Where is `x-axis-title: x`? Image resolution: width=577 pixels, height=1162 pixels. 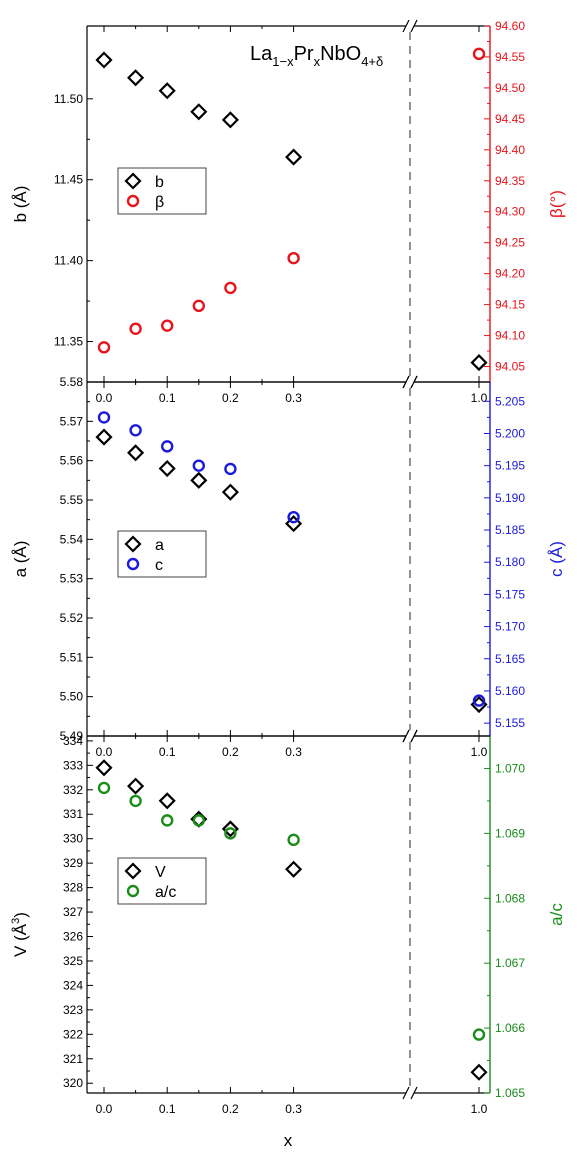
x-axis-title: x is located at coordinates (288, 1140).